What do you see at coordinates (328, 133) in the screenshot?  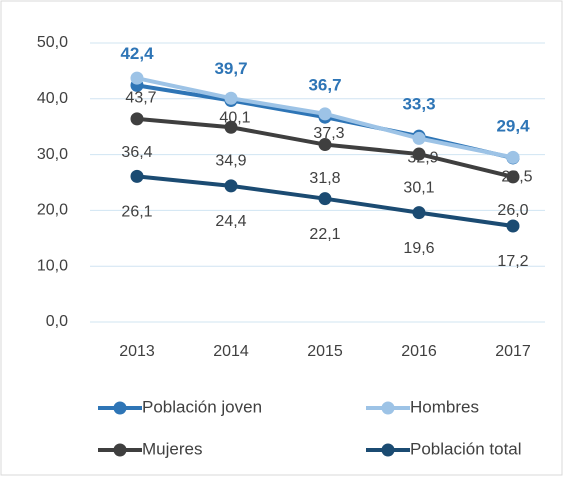 I see `data-label: 37,3` at bounding box center [328, 133].